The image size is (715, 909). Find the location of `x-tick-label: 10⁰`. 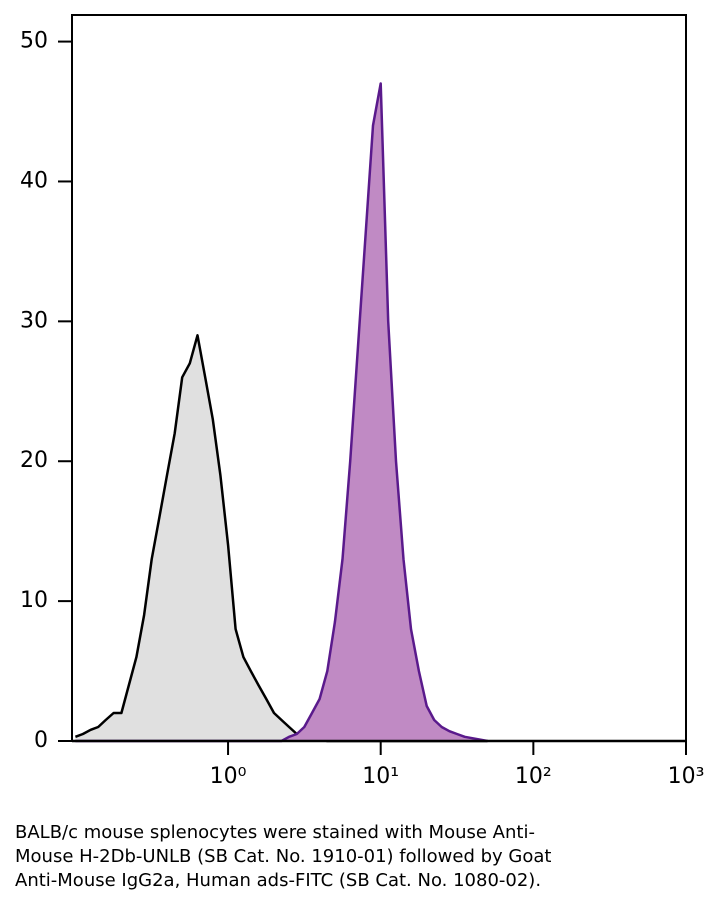

x-tick-label: 10⁰ is located at coordinates (228, 776).